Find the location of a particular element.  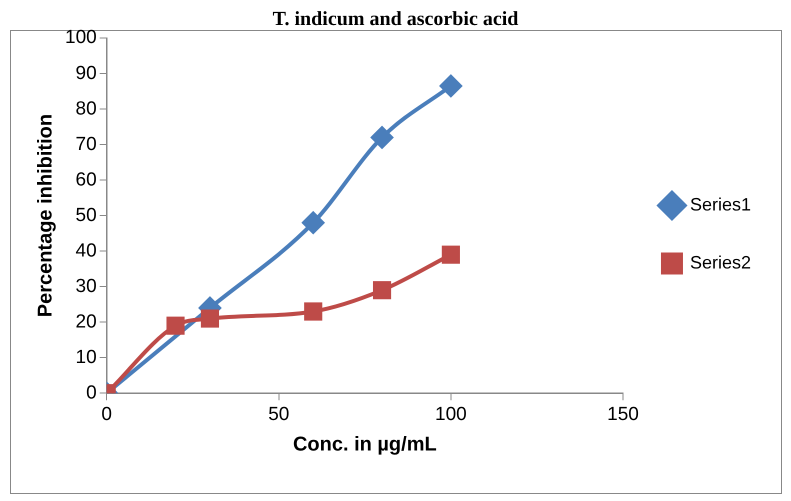

x-axis-title: Conc. in µg/mL is located at coordinates (364, 445).